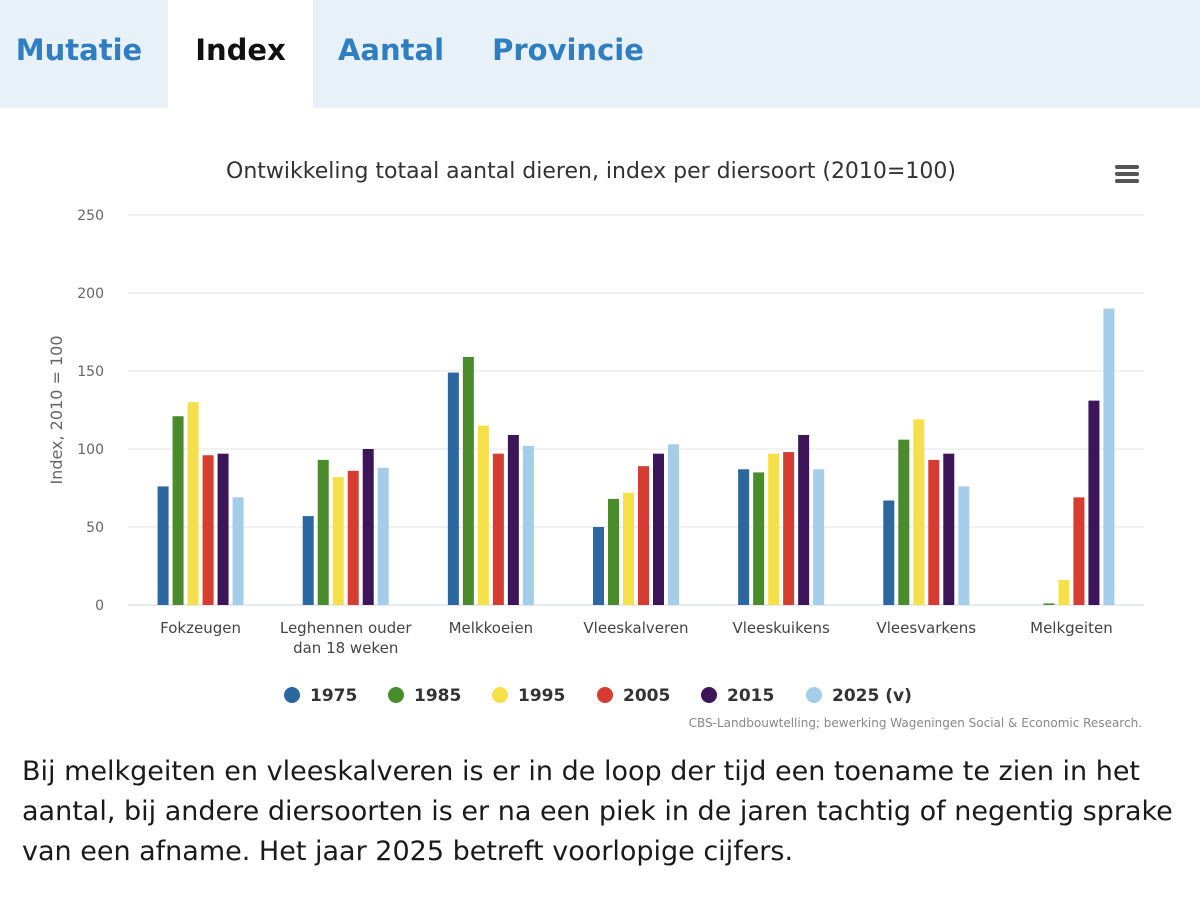 Image resolution: width=1200 pixels, height=917 pixels. I want to click on tab-provincie: Provincie, so click(568, 50).